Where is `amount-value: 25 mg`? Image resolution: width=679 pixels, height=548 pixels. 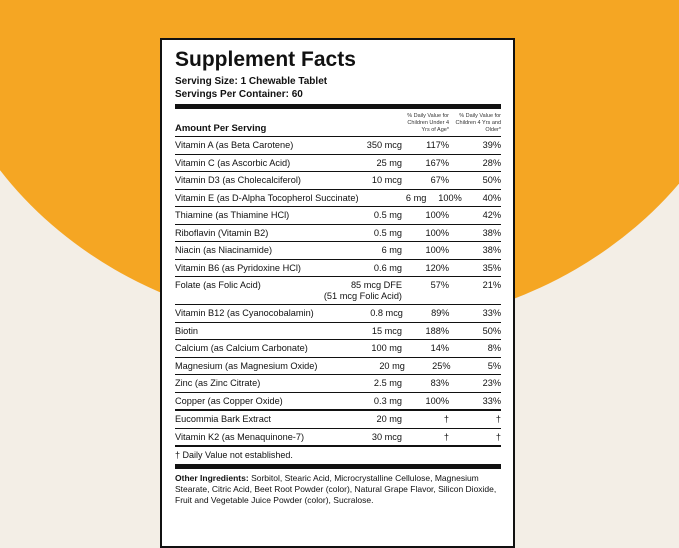 amount-value: 25 mg is located at coordinates (389, 162).